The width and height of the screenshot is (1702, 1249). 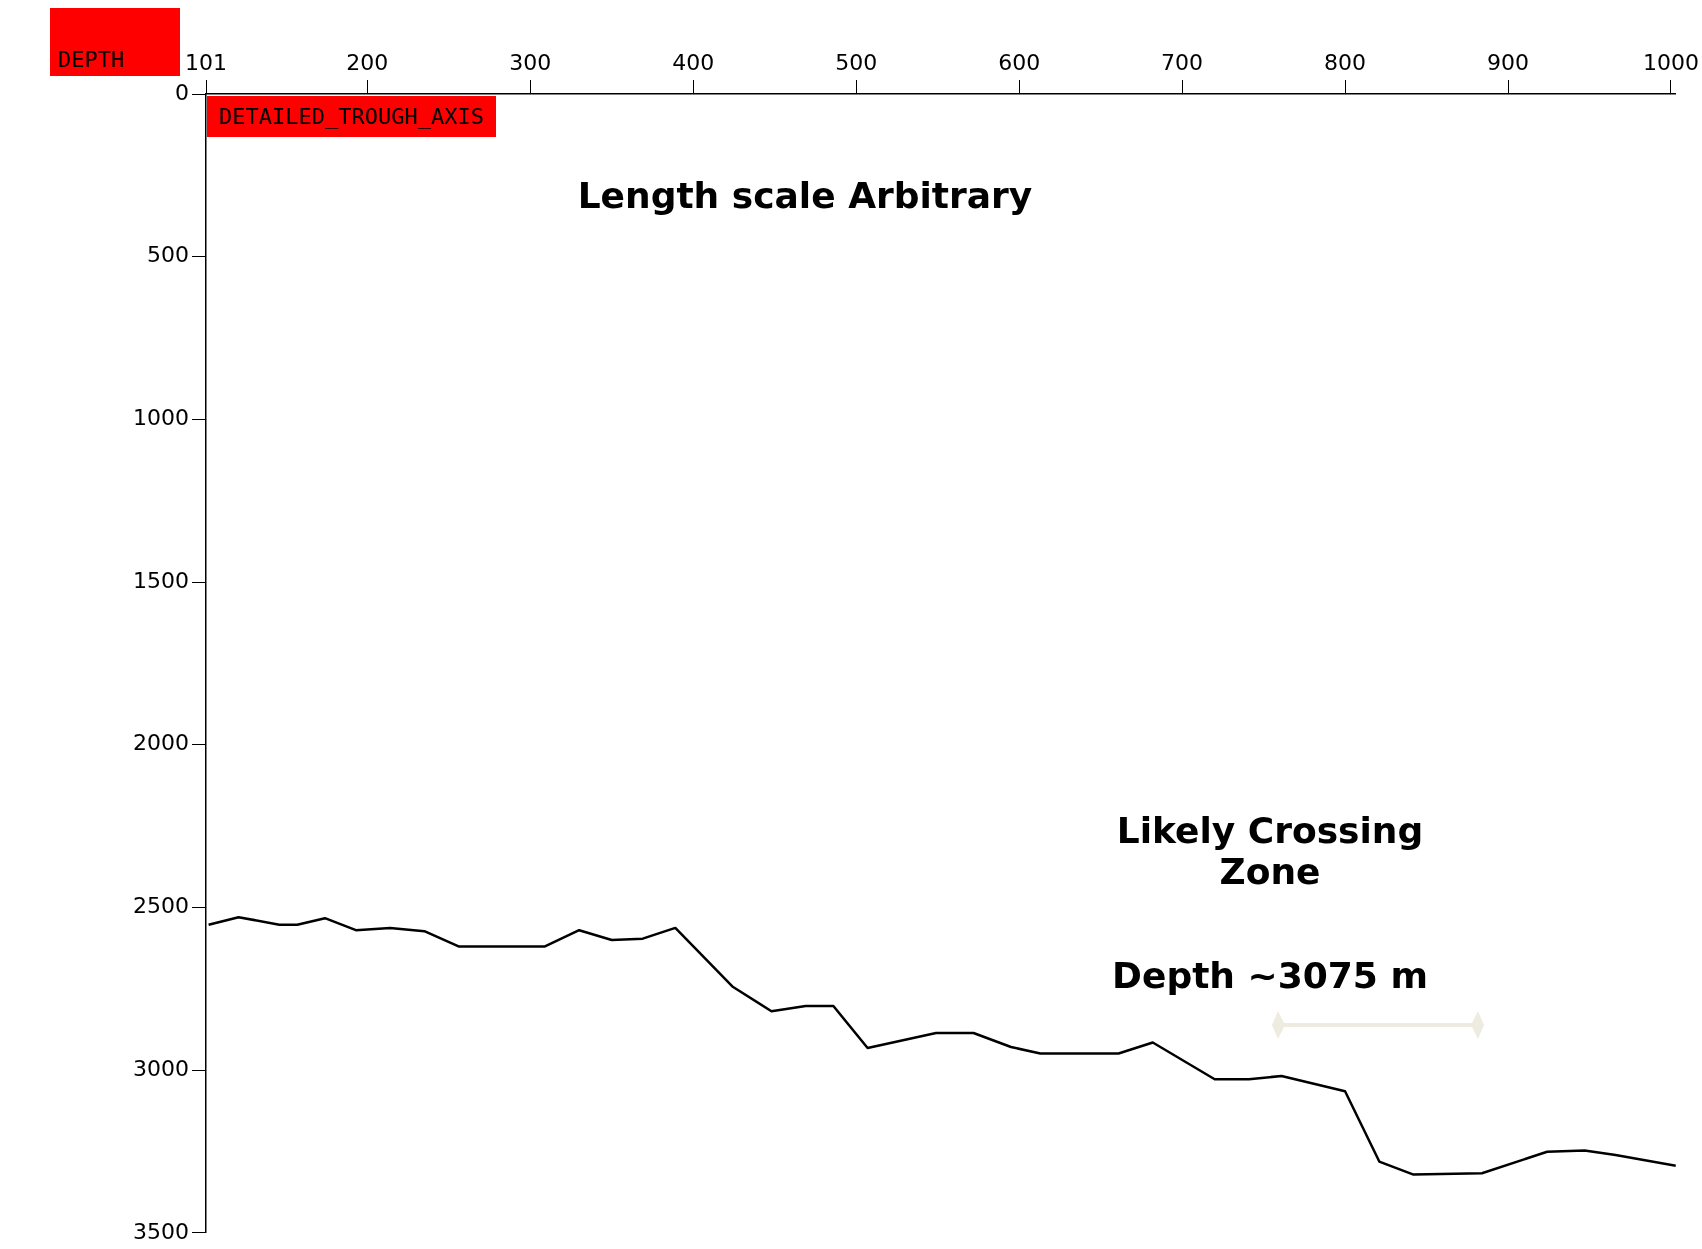 What do you see at coordinates (1182, 62) in the screenshot?
I see `x-tick-label: 700` at bounding box center [1182, 62].